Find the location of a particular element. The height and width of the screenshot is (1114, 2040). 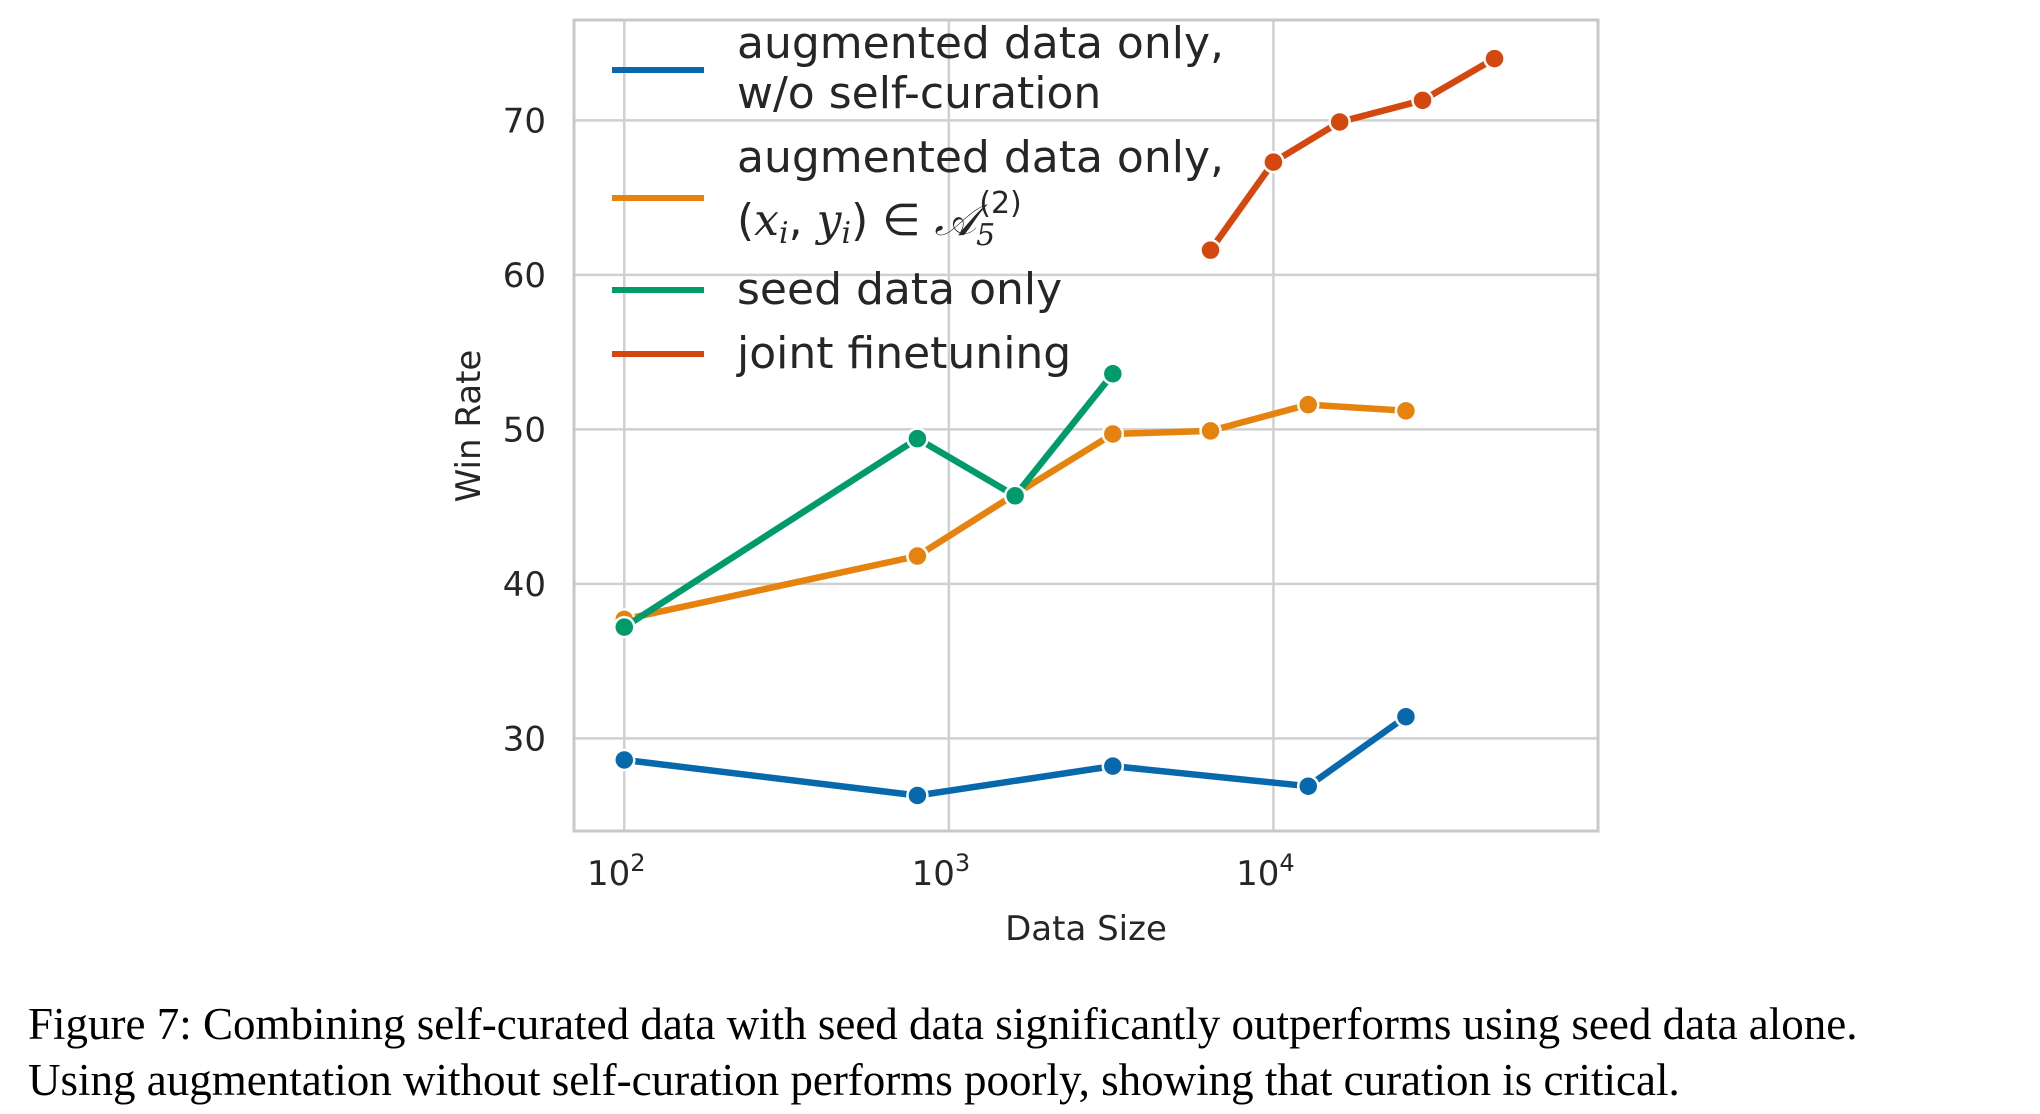

y-tick-label: 70 is located at coordinates (524, 121).